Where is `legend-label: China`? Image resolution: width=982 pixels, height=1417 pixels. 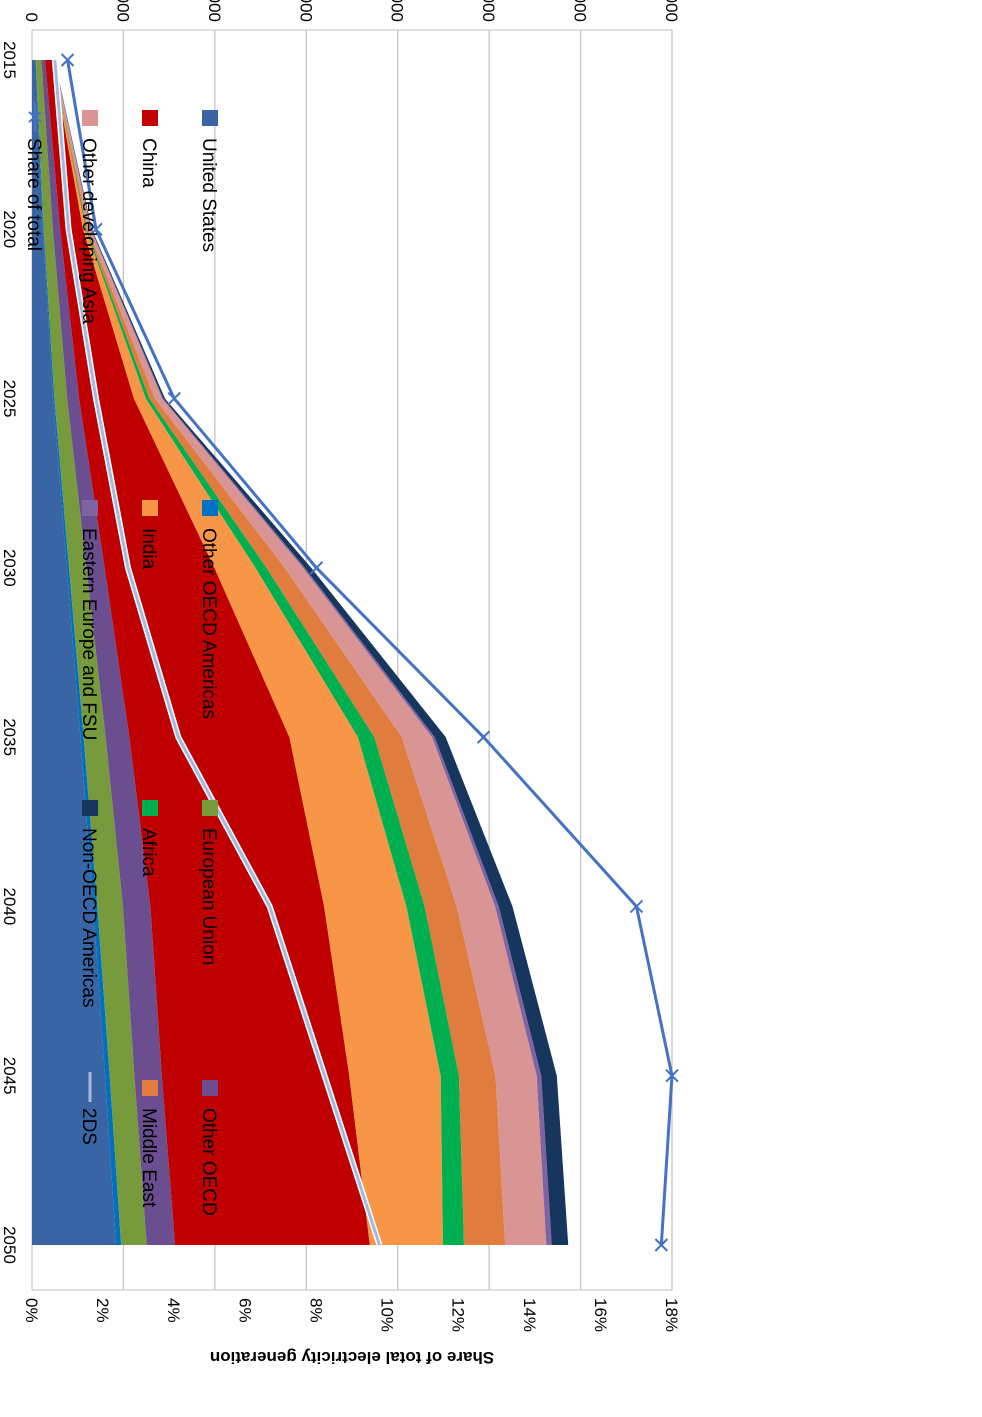
legend-label: China is located at coordinates (148, 163).